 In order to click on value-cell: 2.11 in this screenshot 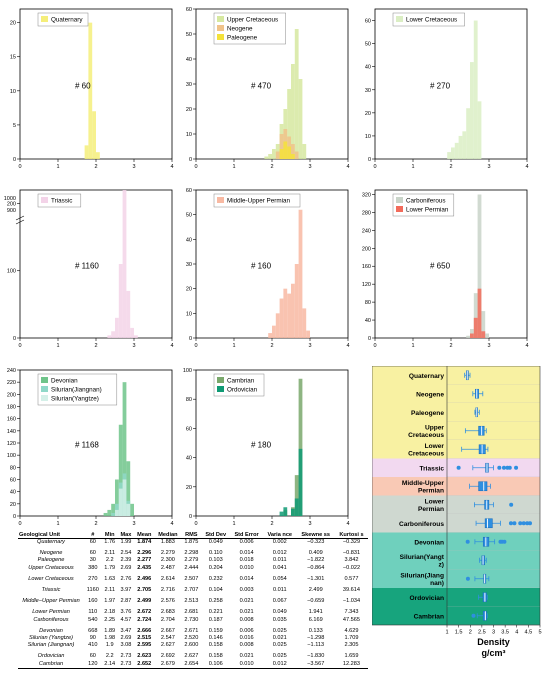, I will do `click(109, 553)`.